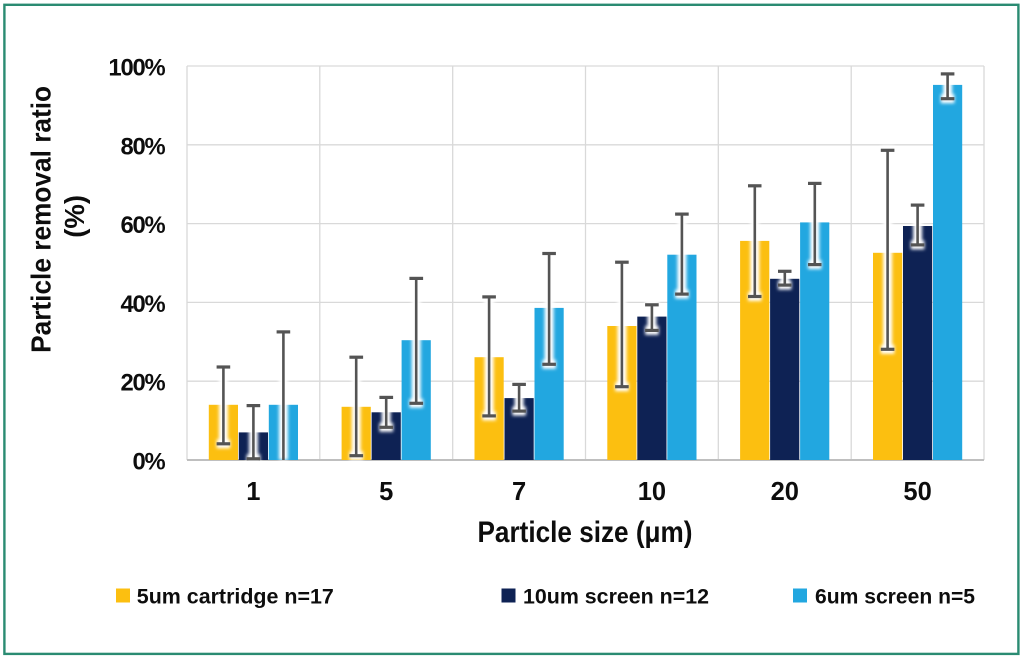 This screenshot has height=659, width=1024. Describe the element at coordinates (142, 225) in the screenshot. I see `svg-text: 60%` at that location.